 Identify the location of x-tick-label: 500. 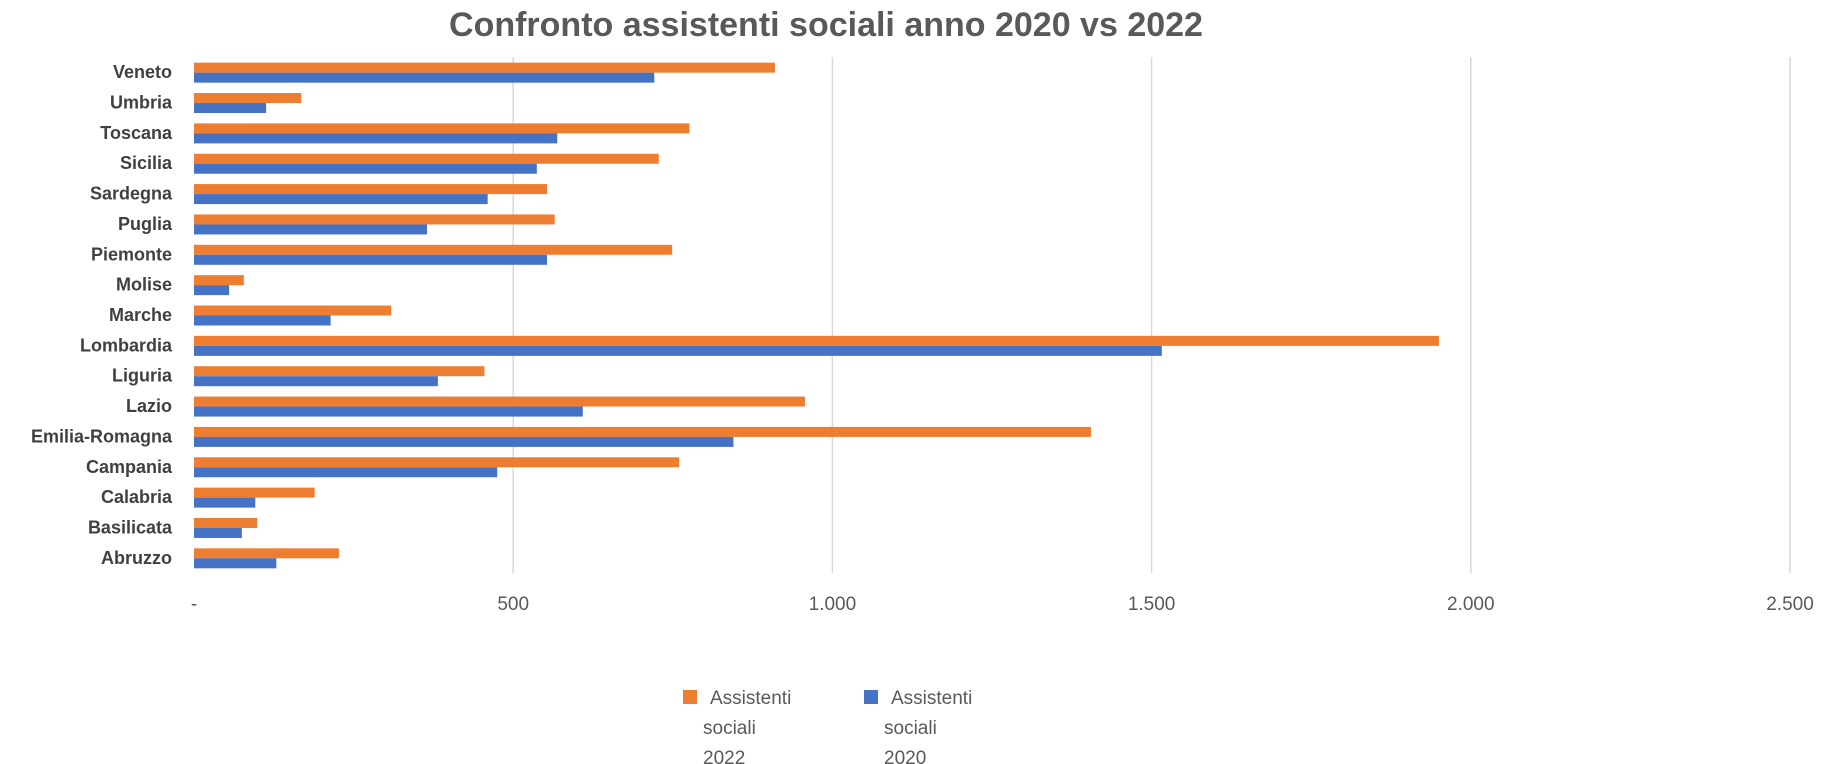
(513, 604).